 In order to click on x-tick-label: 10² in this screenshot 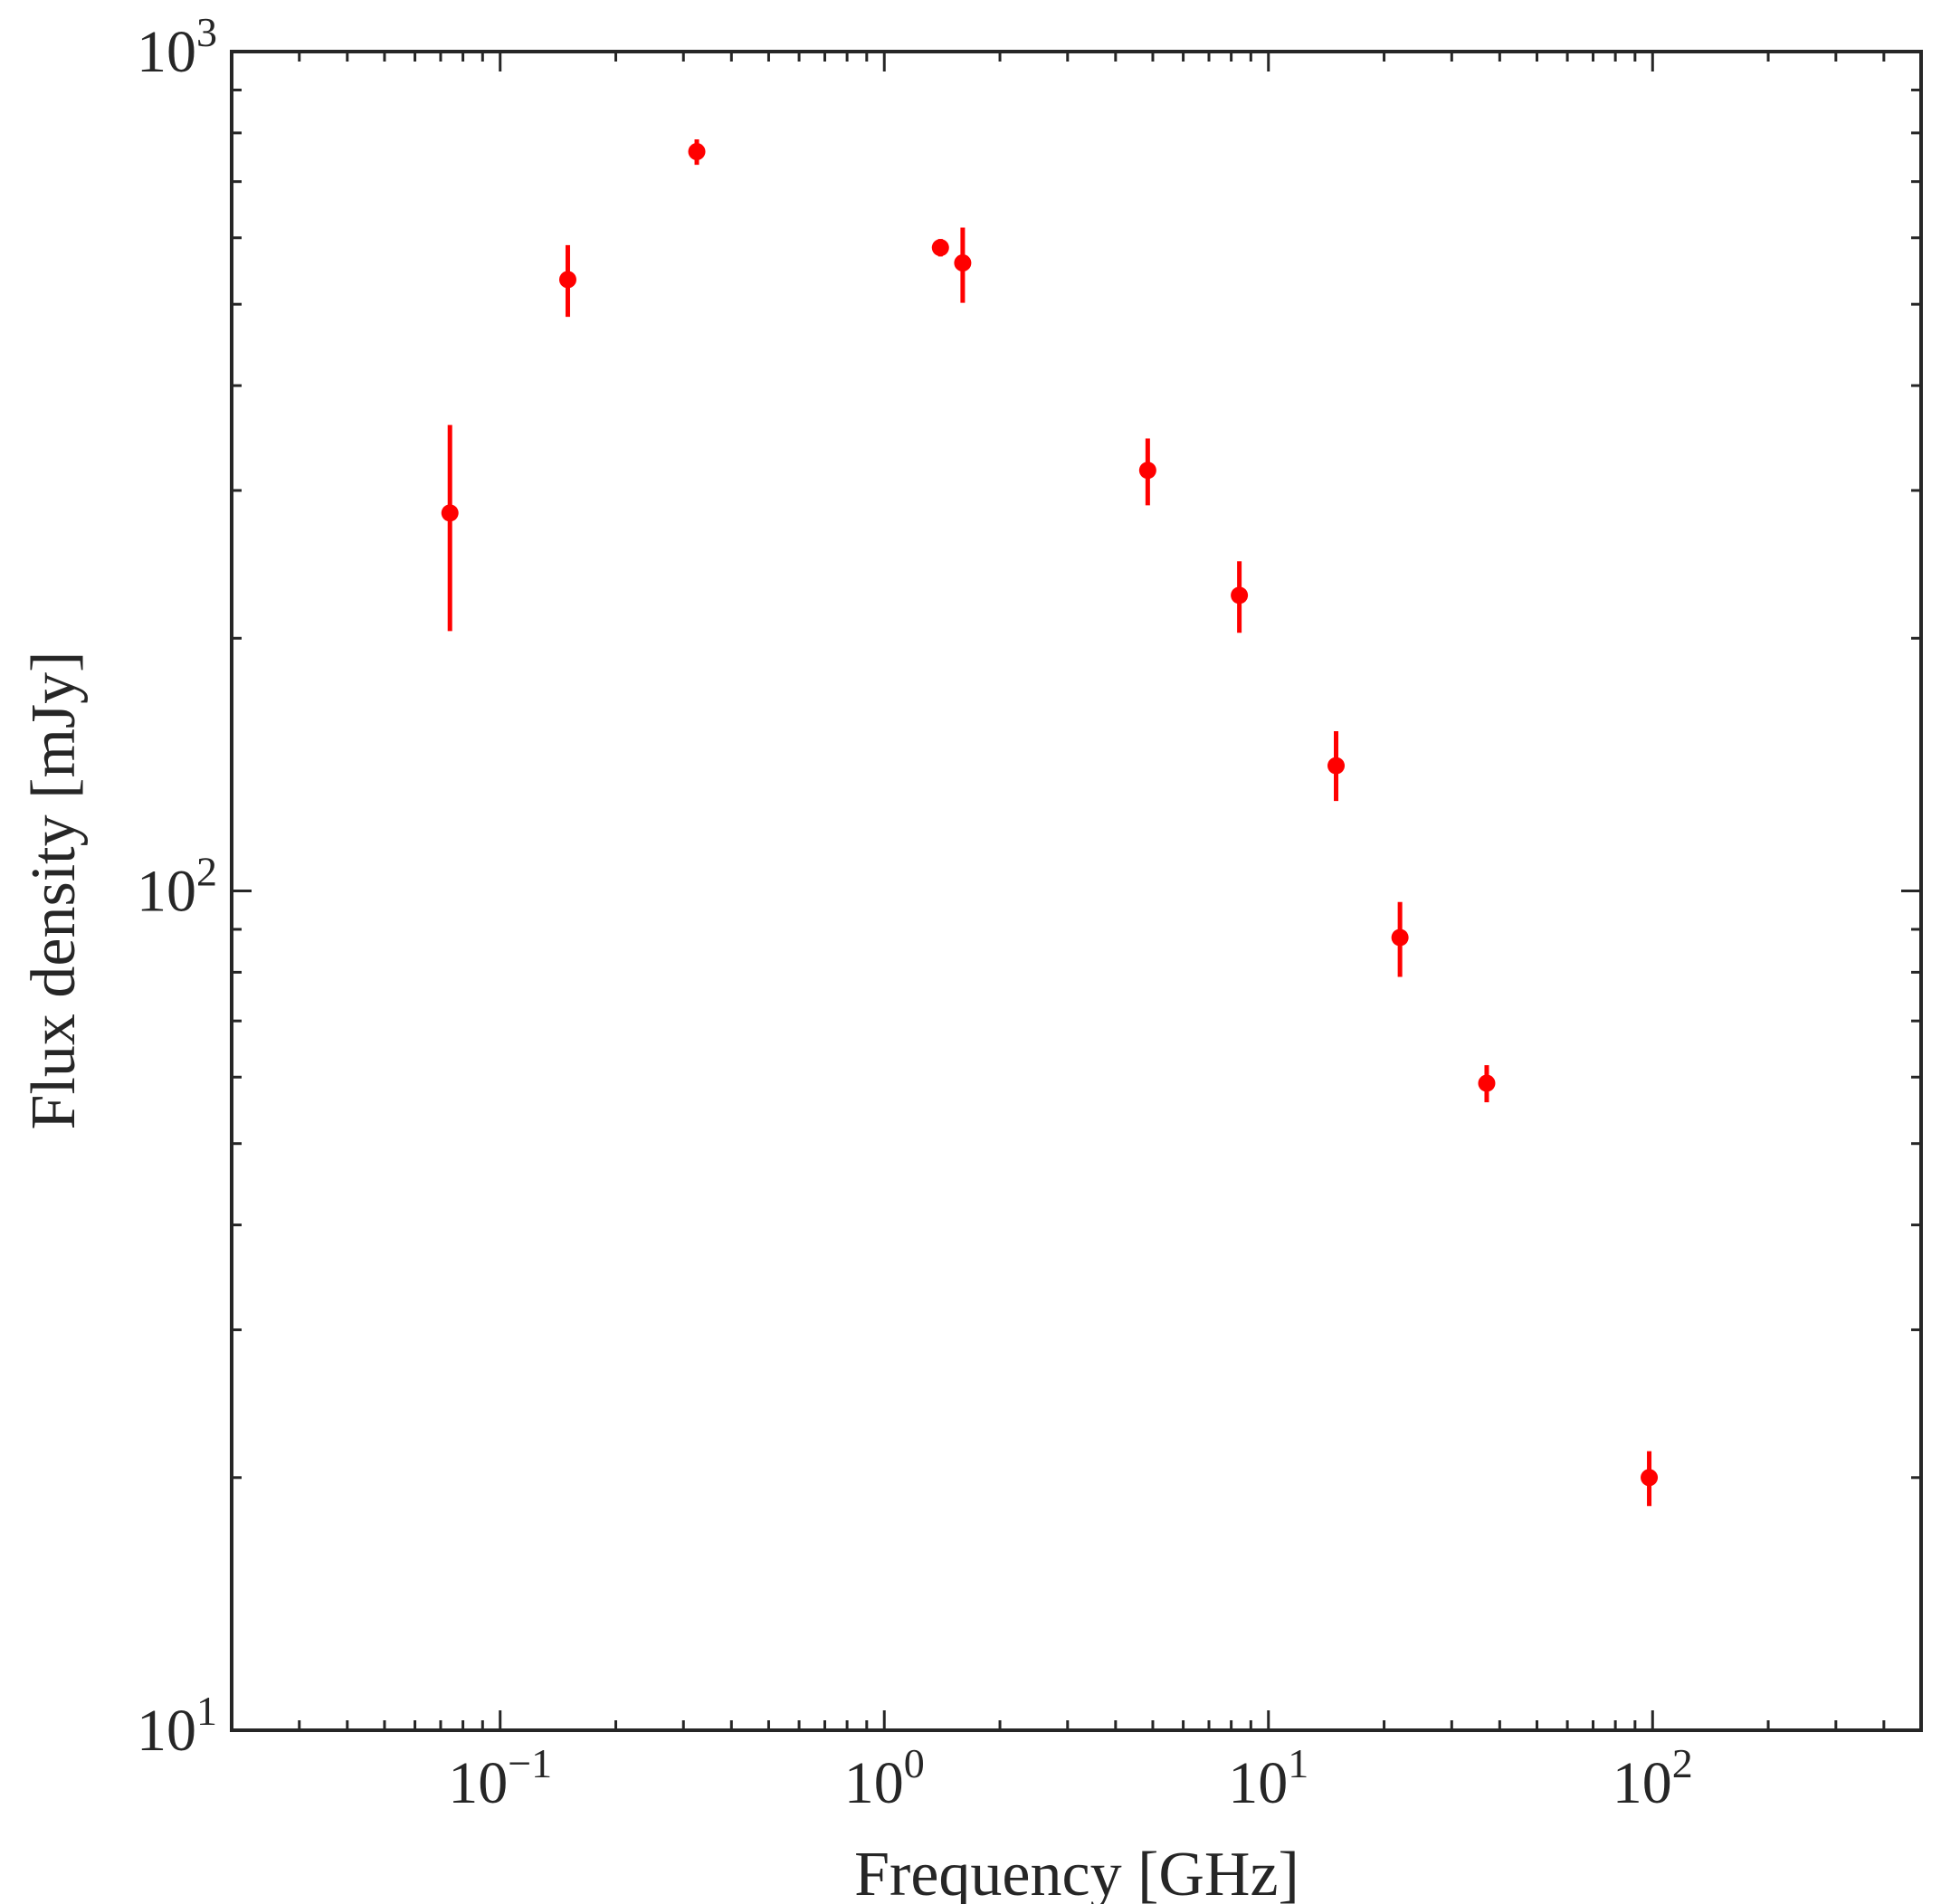, I will do `click(1653, 1778)`.